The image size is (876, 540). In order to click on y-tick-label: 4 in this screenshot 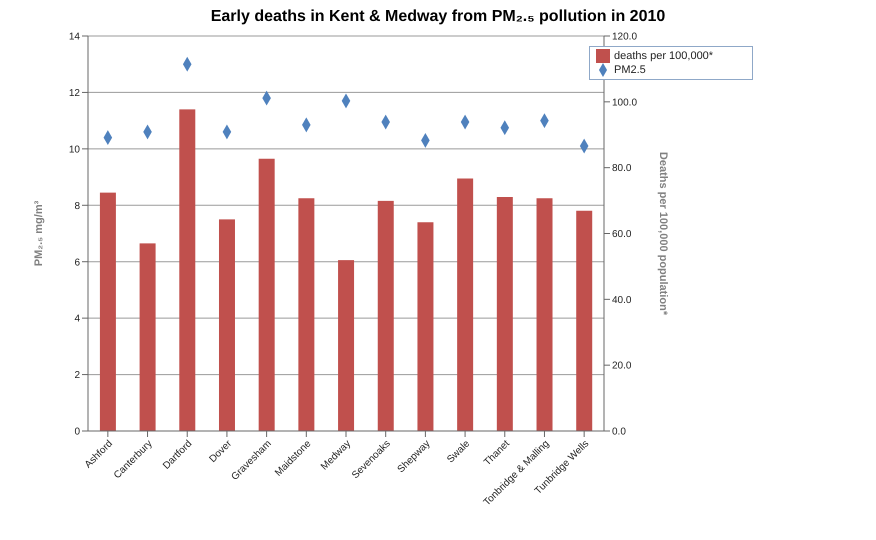, I will do `click(77, 319)`.